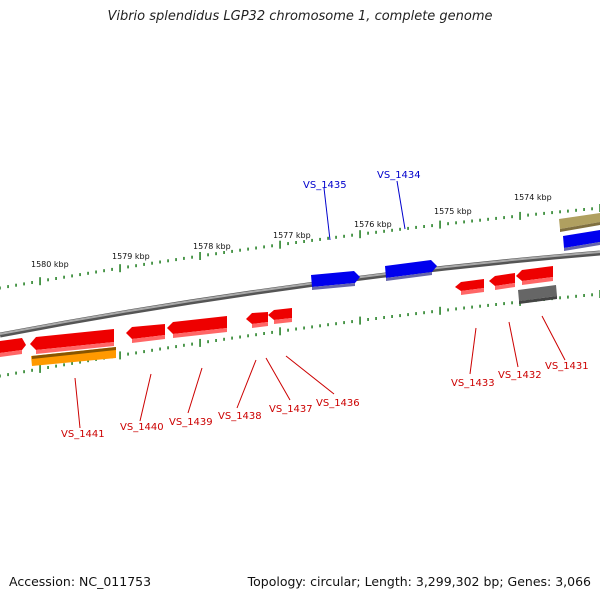 This screenshot has width=600, height=600. I want to click on gene-upstream-other, so click(579, 222).